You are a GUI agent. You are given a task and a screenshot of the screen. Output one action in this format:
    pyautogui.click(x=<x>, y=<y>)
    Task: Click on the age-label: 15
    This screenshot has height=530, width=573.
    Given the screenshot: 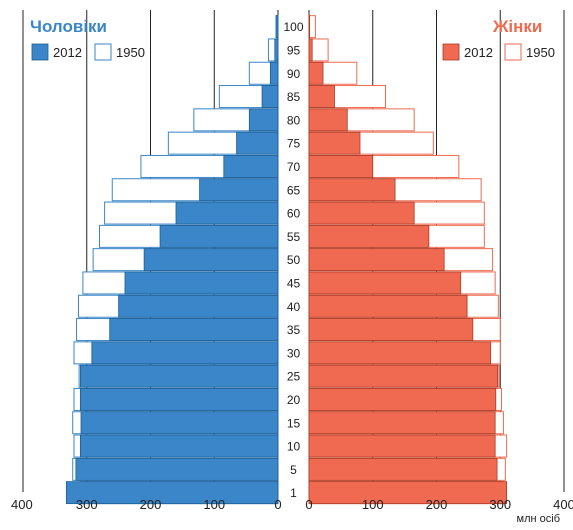 What is the action you would take?
    pyautogui.click(x=294, y=423)
    